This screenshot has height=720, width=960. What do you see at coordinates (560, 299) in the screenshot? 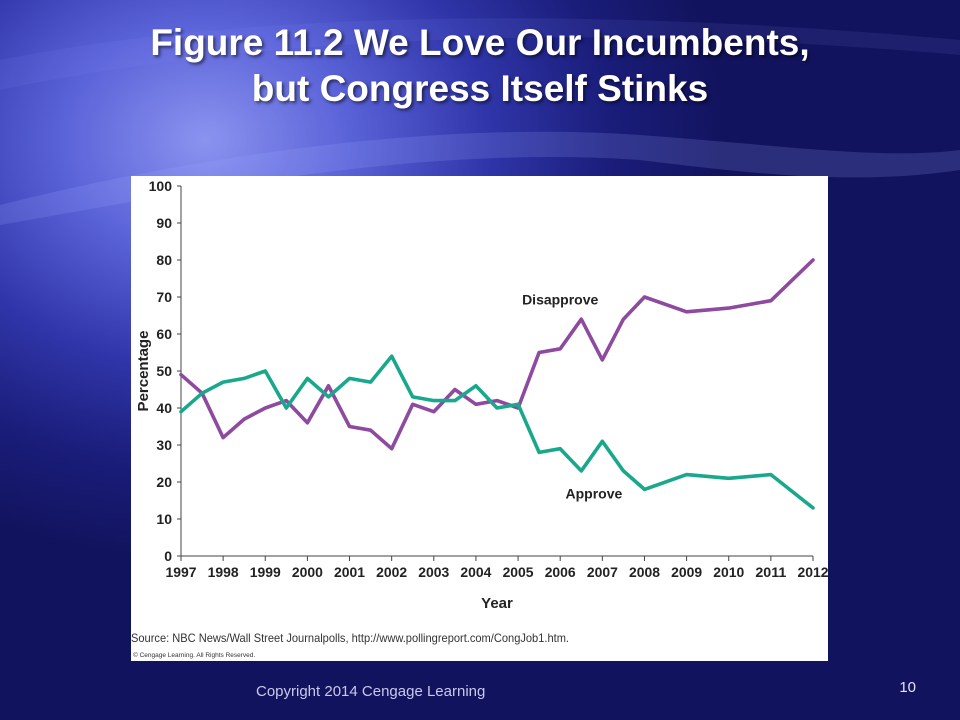
I see `series-label-disapprove: Disapprove` at bounding box center [560, 299].